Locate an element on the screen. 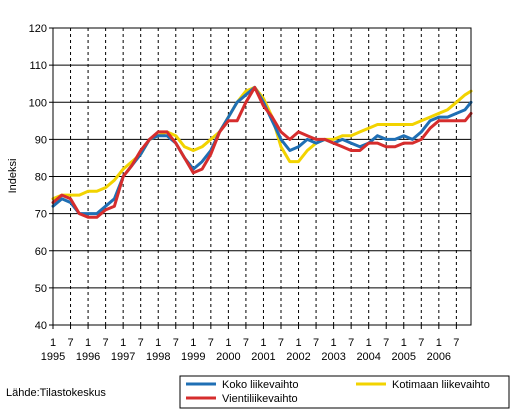 The width and height of the screenshot is (517, 414). x-tick-label-year: 2005 is located at coordinates (404, 357).